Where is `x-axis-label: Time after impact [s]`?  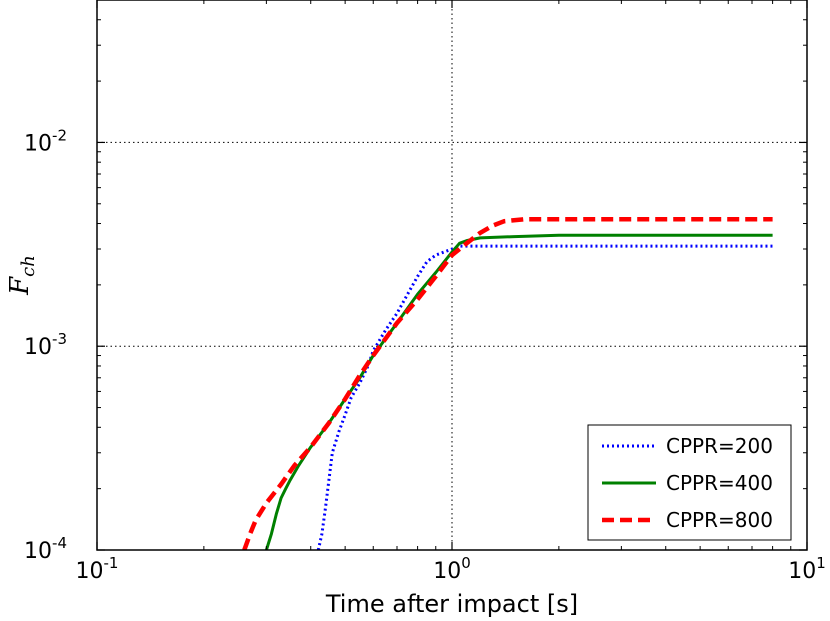
x-axis-label: Time after impact [s] is located at coordinates (451, 604).